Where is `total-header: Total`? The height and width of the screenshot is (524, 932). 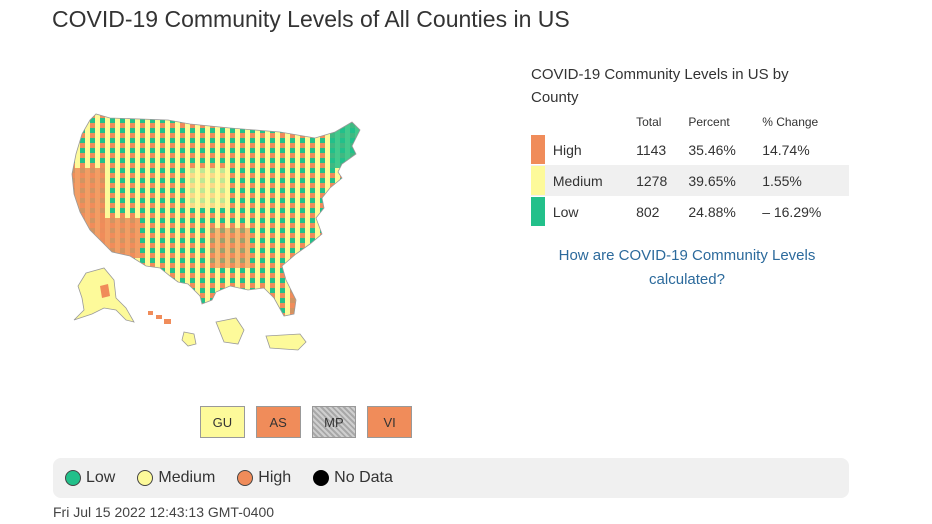
total-header: Total is located at coordinates (649, 122).